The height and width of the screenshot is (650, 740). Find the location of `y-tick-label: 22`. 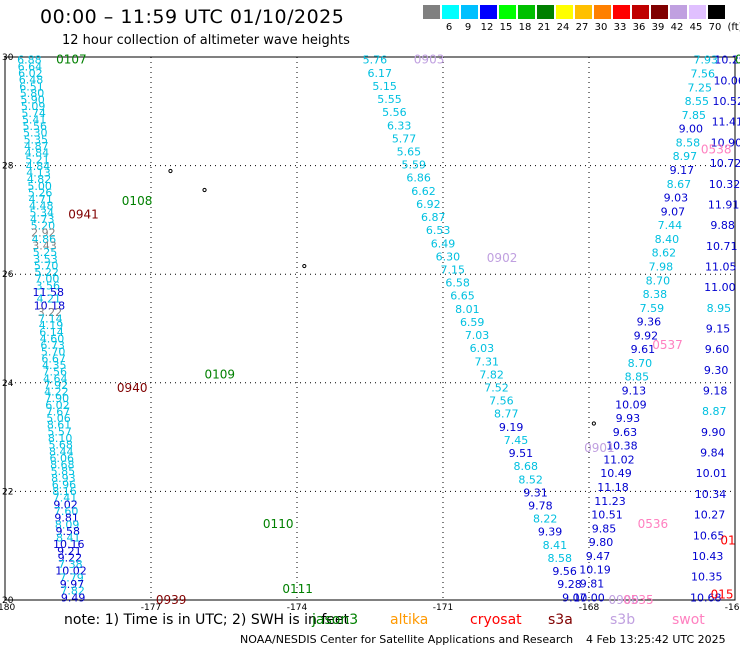

y-tick-label: 22 is located at coordinates (7, 492).